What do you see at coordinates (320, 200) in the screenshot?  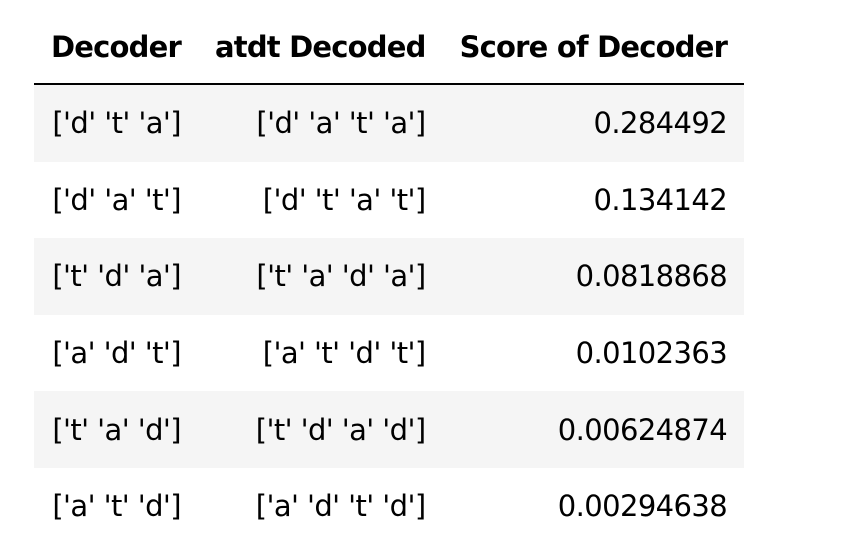 I see `cell-atdt-decoded: ['d' 't' 'a' 't']` at bounding box center [320, 200].